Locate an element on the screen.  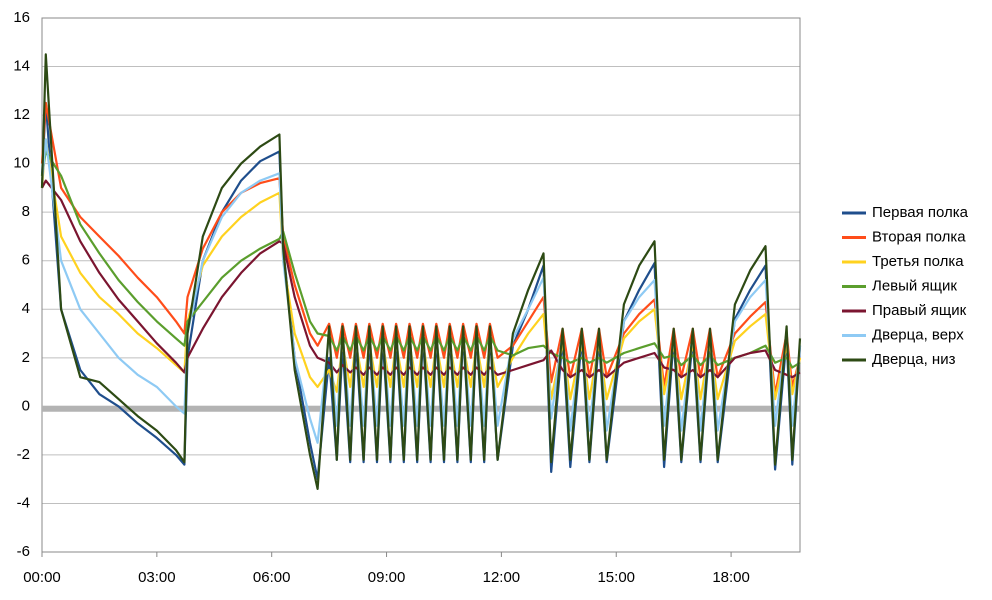
legend-label: Дверца, низ is located at coordinates (914, 359).